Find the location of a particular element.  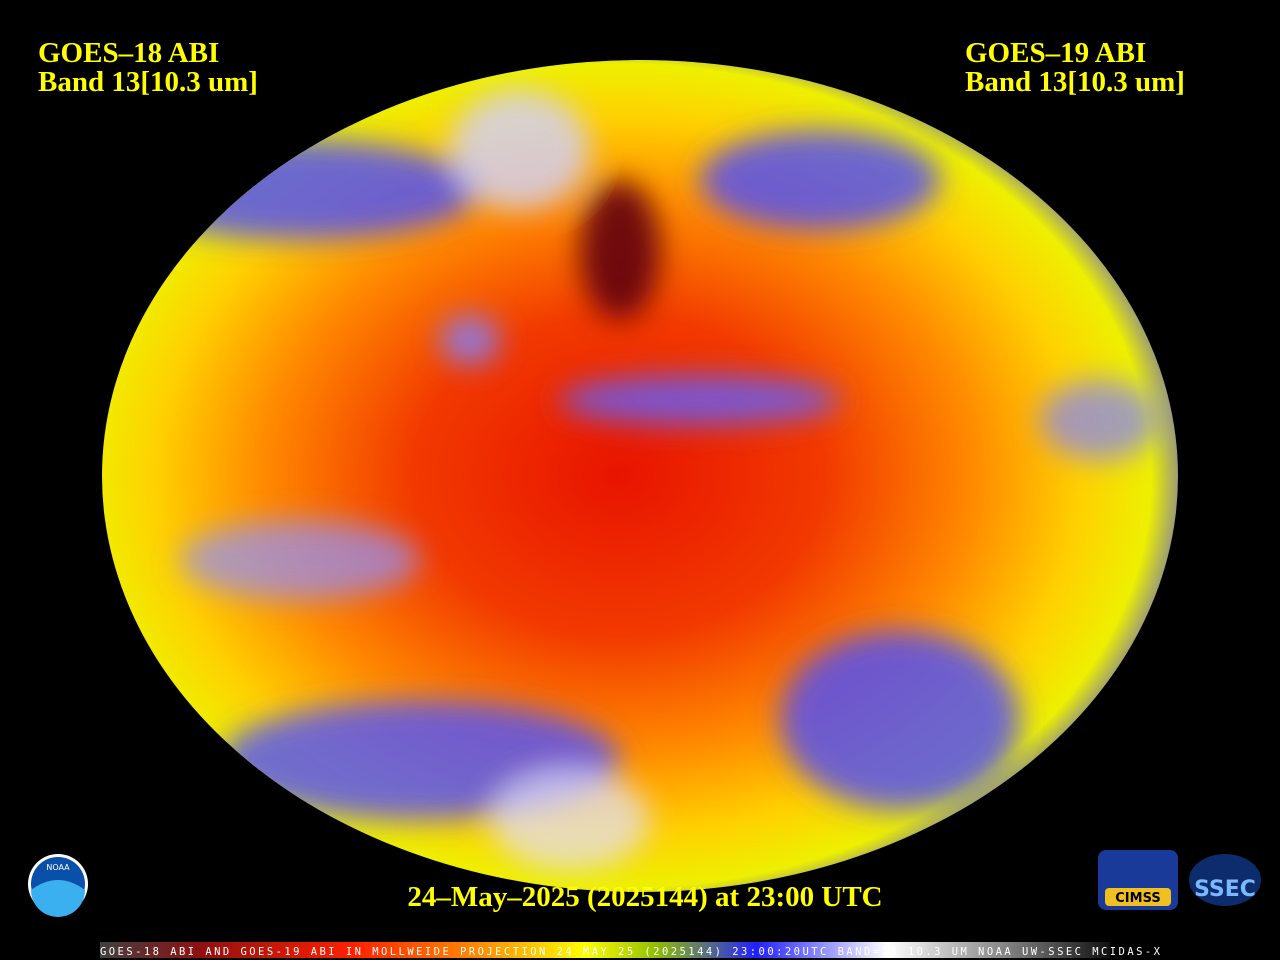

ssec-text: SSEC is located at coordinates (1225, 889).